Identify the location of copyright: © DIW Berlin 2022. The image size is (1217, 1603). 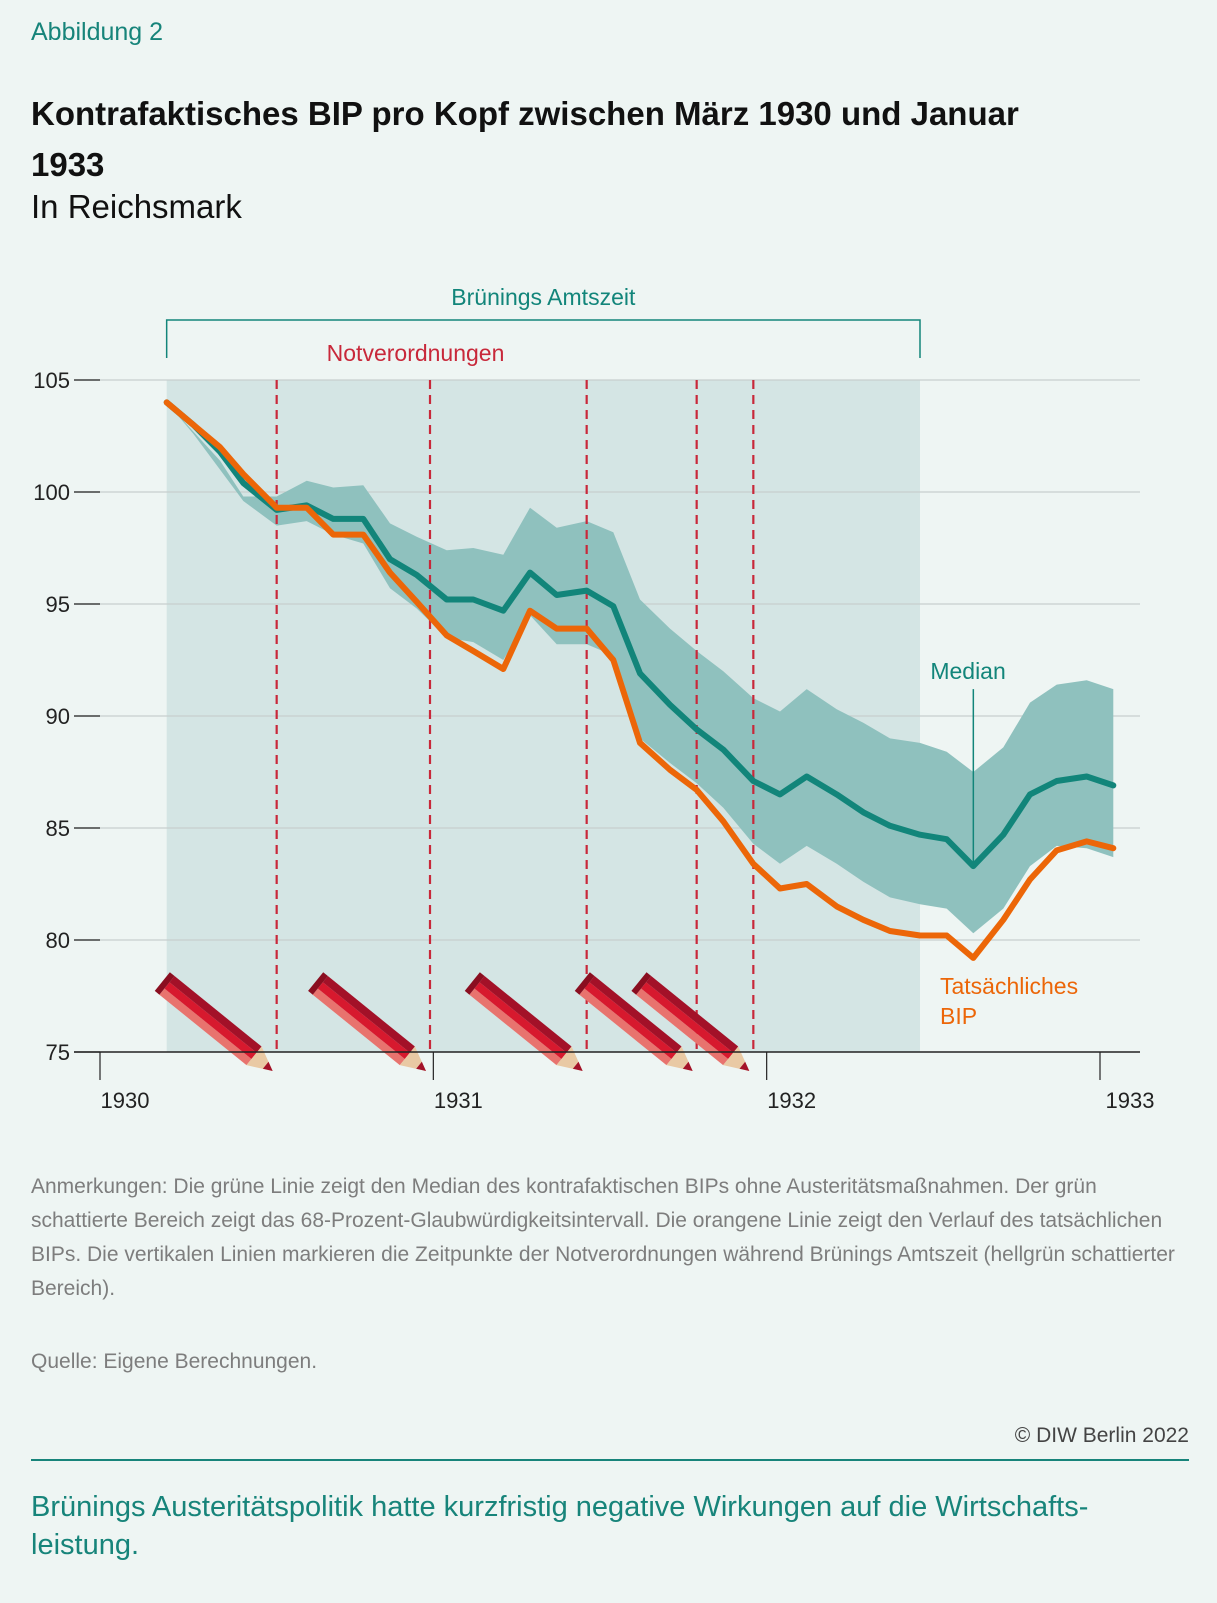
(1101, 1435).